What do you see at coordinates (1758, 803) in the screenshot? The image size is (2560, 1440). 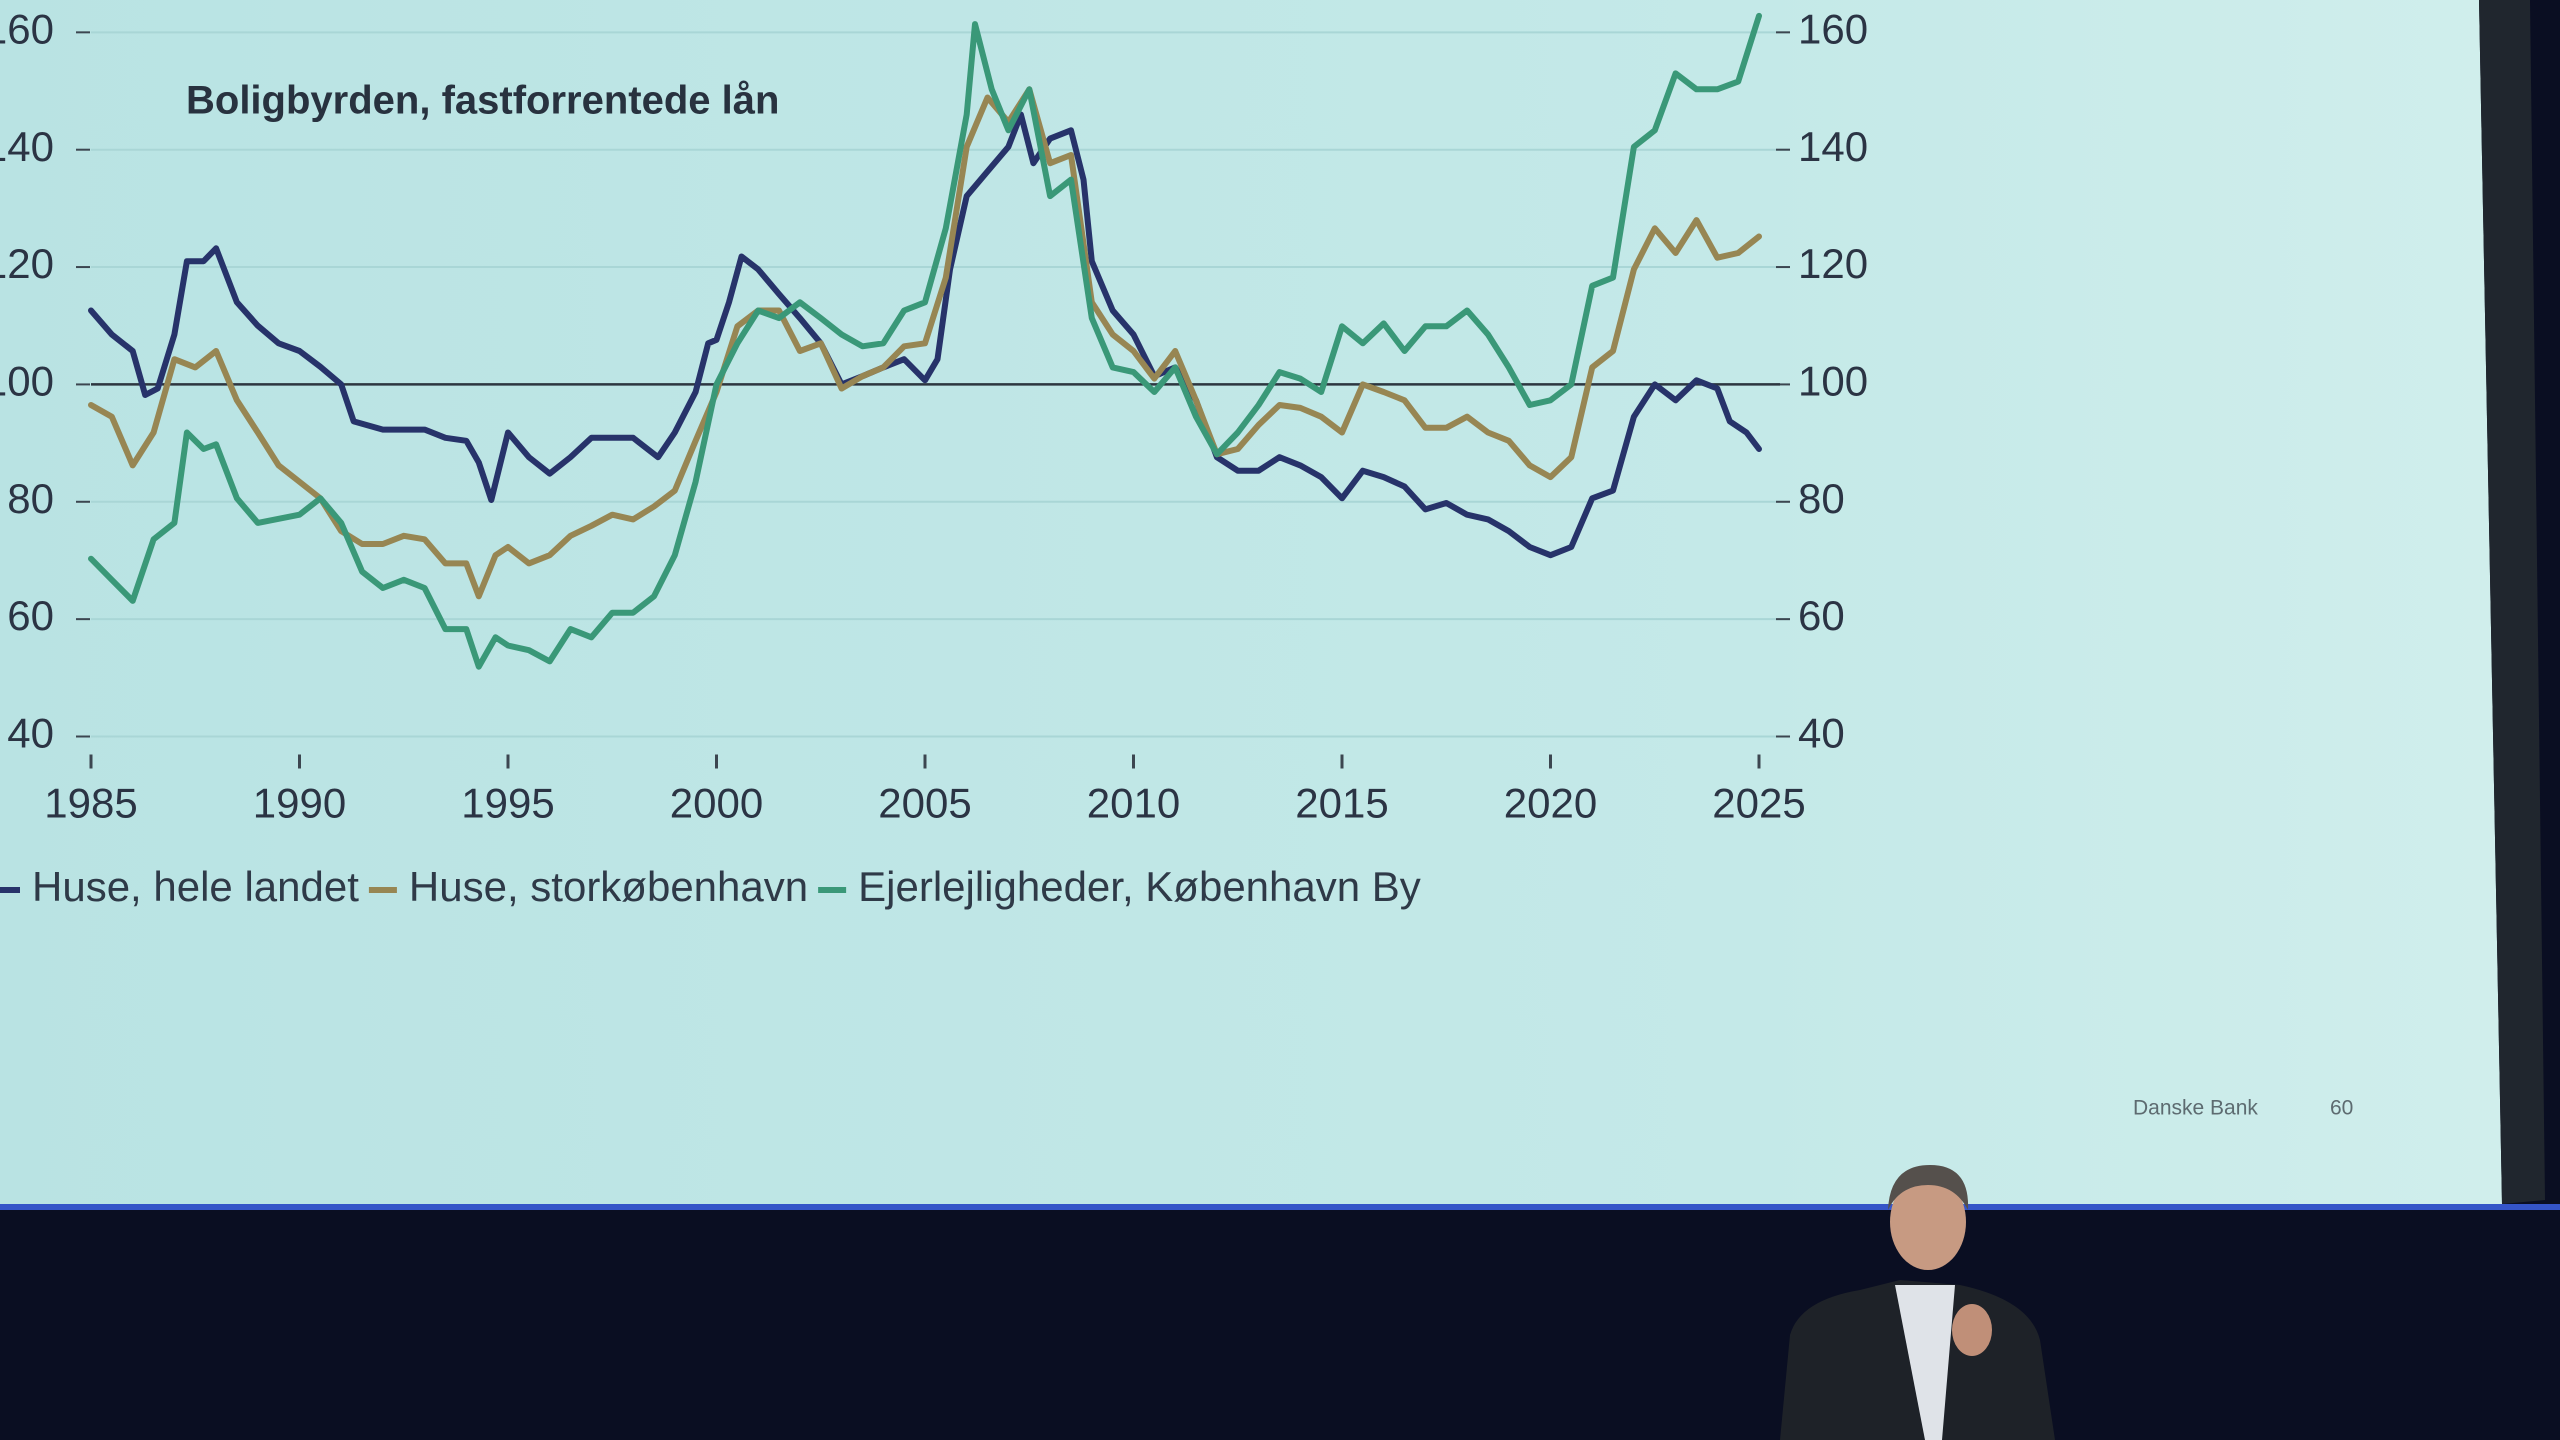 I see `x-tick-label: 2025` at bounding box center [1758, 803].